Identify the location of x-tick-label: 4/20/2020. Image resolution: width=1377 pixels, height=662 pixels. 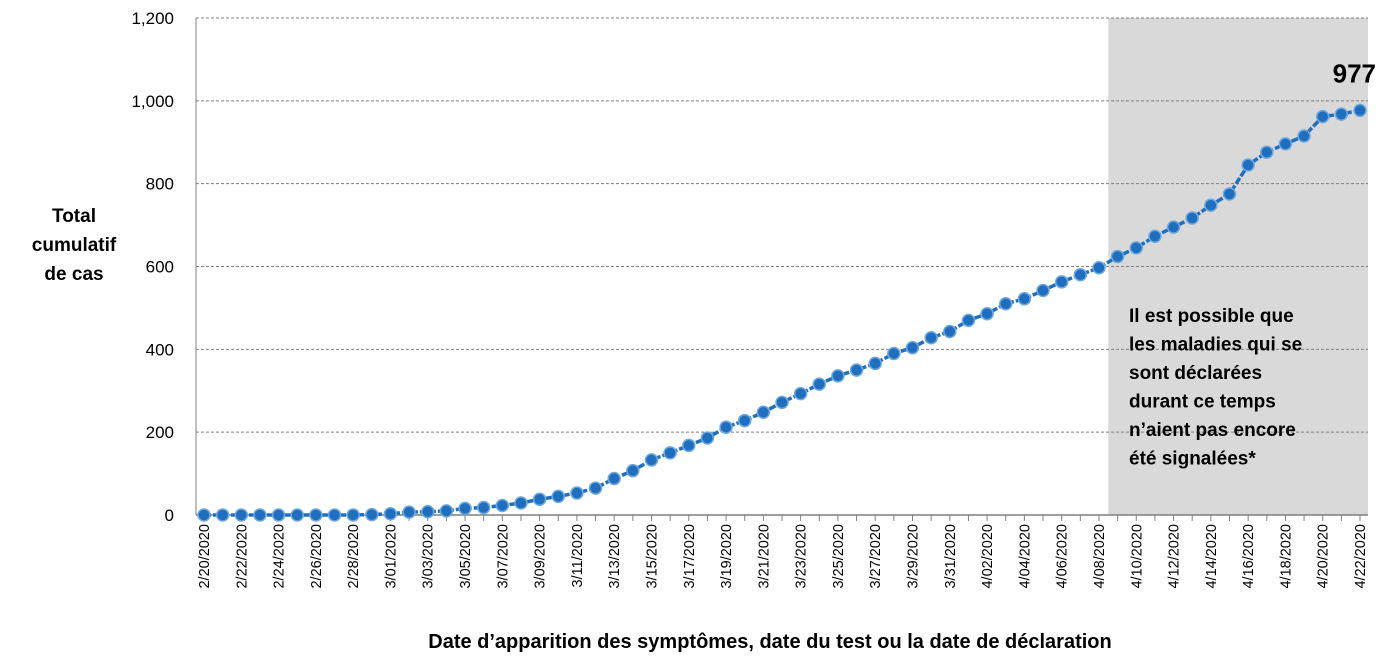
(1324, 556).